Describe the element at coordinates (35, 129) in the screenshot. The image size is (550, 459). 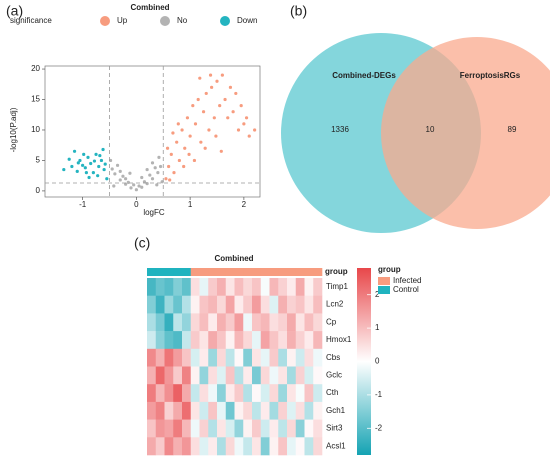
I see `y-tick-label: 10` at that location.